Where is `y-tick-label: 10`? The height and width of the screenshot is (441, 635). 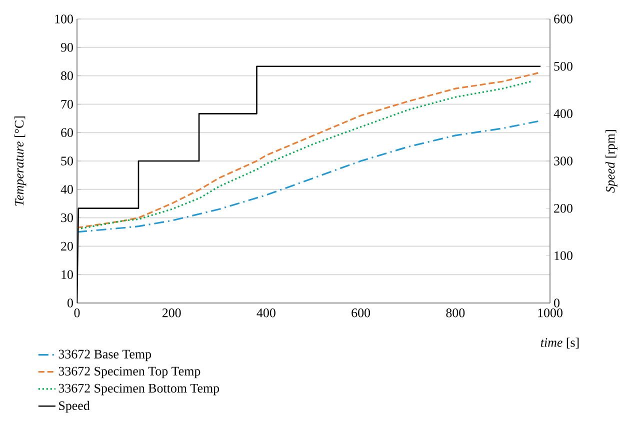
y-tick-label: 10 is located at coordinates (67, 274).